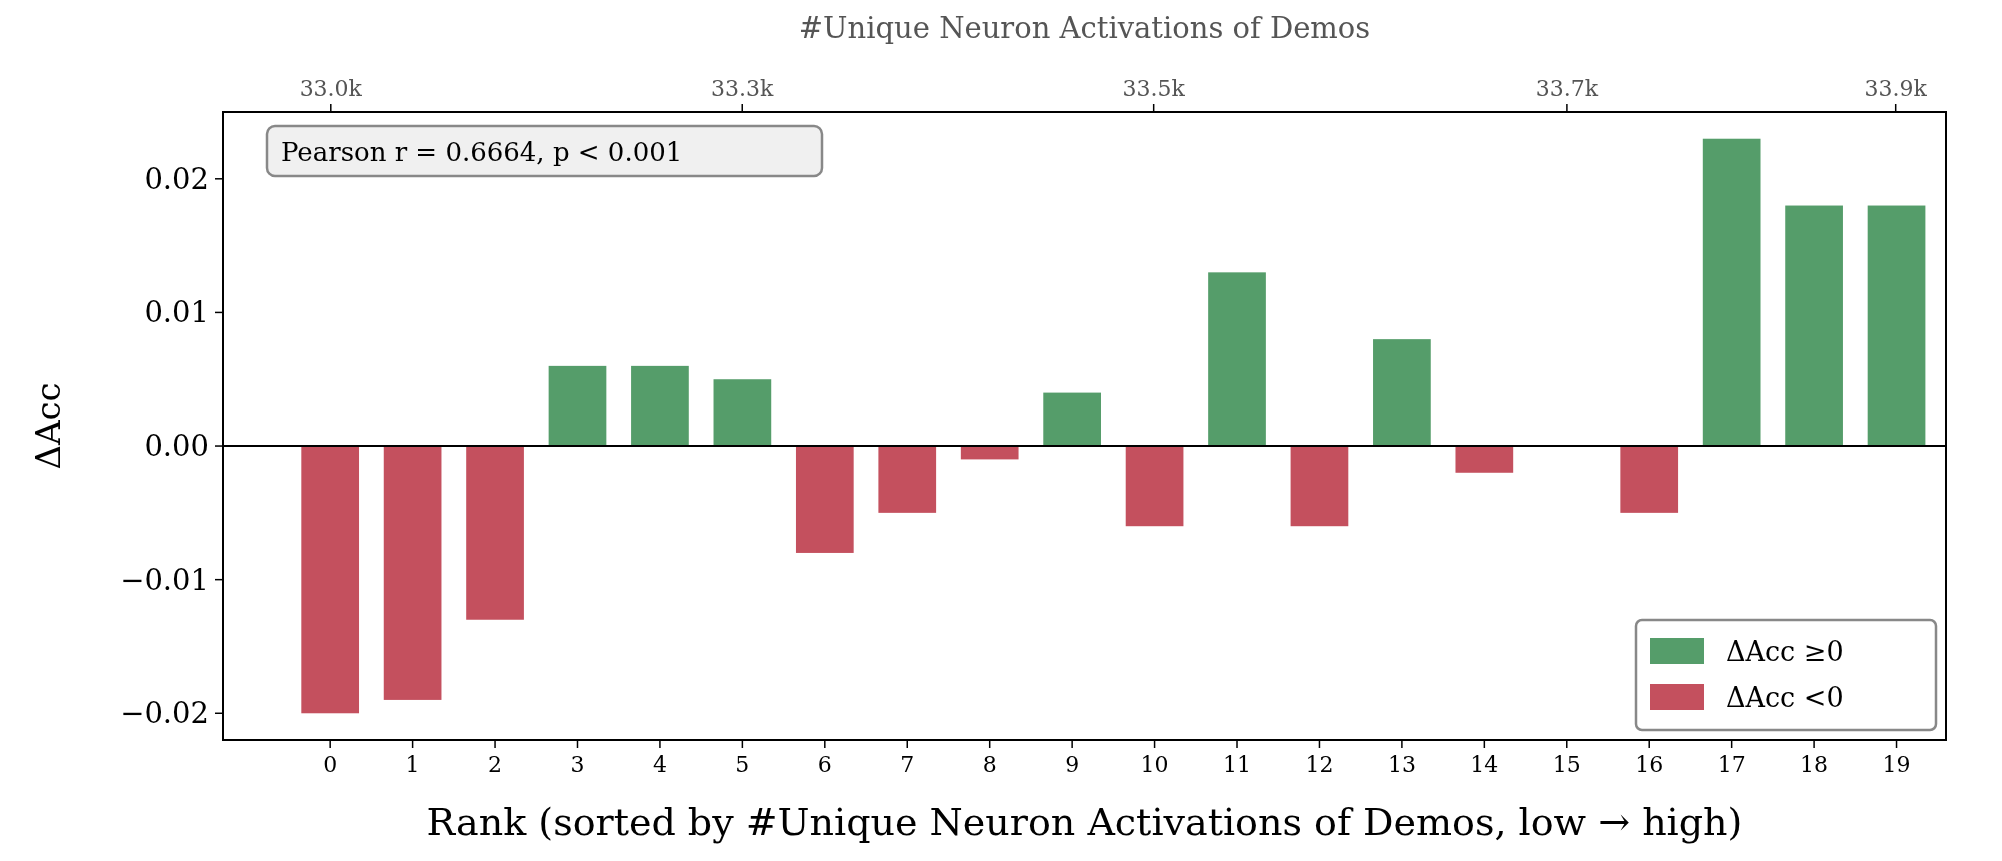 This screenshot has height=861, width=2002. I want to click on annotation: Pearson r = 0.6664, p < 0.001, so click(482, 152).